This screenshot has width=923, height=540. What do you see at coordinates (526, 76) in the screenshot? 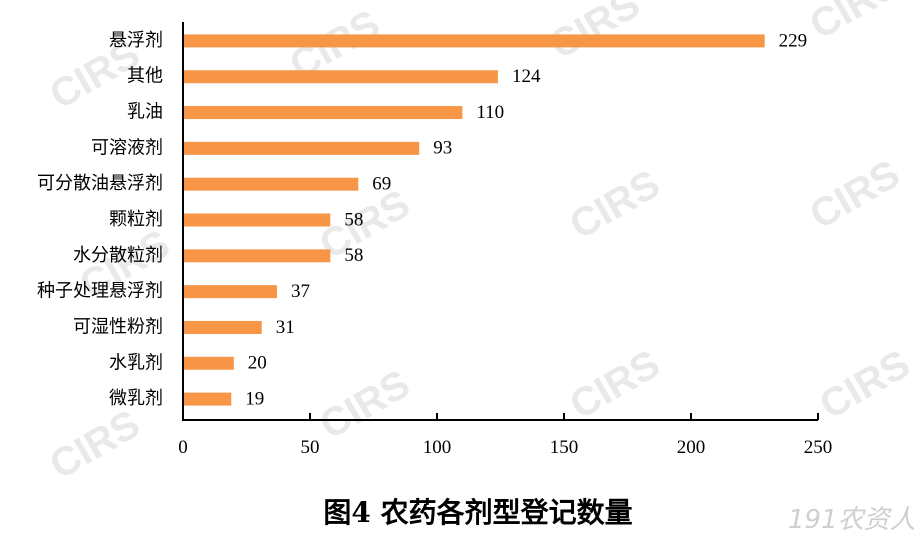
I see `data-label: 124` at bounding box center [526, 76].